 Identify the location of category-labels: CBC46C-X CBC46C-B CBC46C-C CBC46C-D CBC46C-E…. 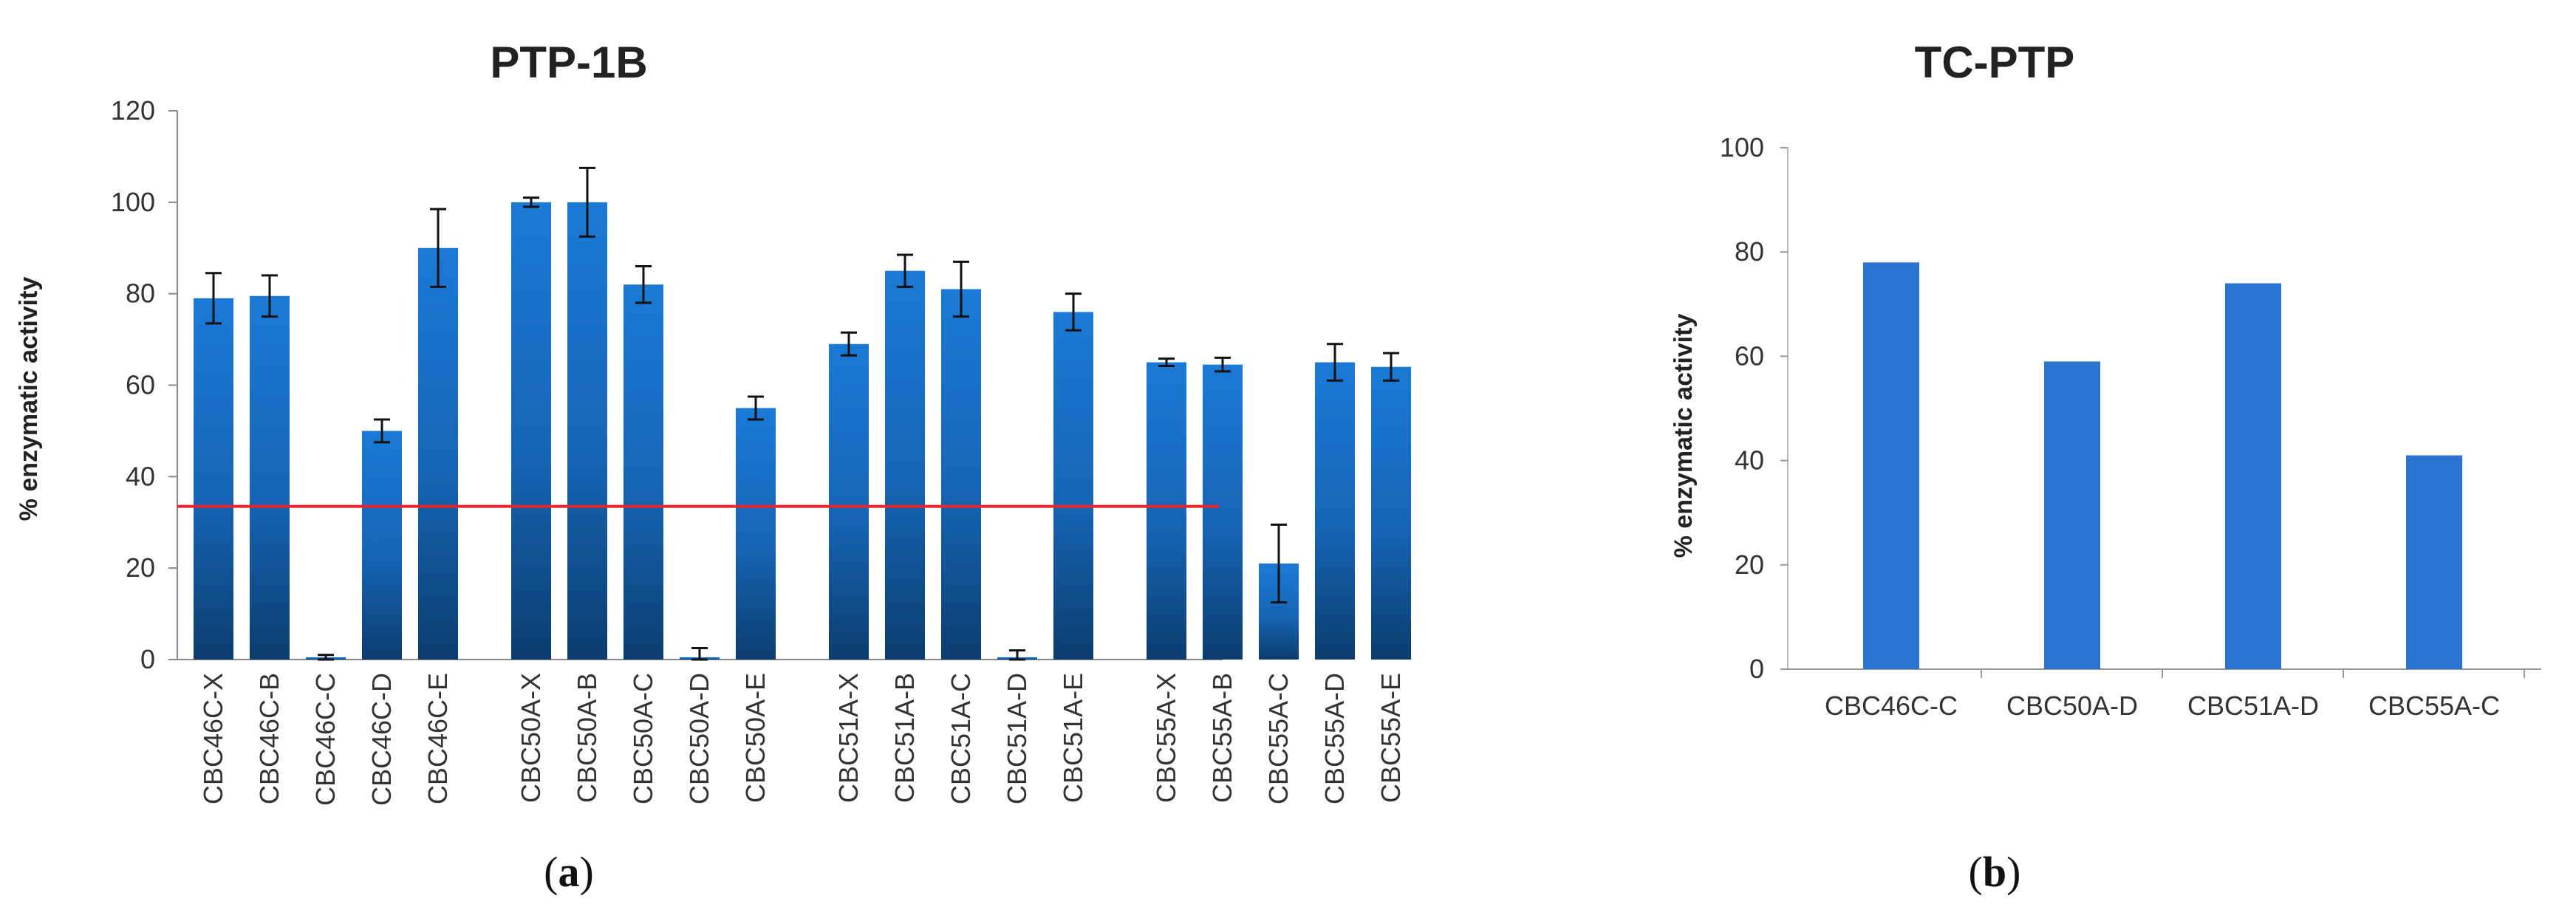
(802, 740).